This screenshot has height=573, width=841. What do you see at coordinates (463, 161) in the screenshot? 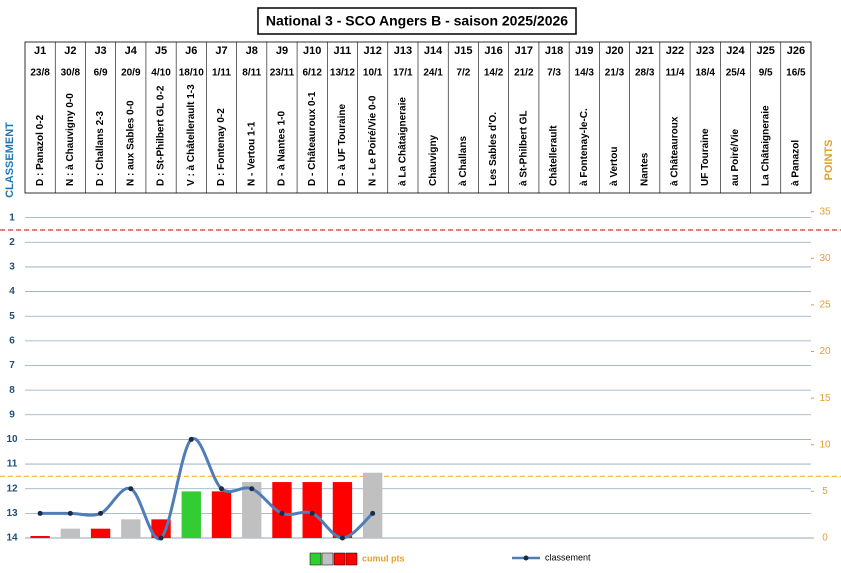
I see `match-label: à Challans` at bounding box center [463, 161].